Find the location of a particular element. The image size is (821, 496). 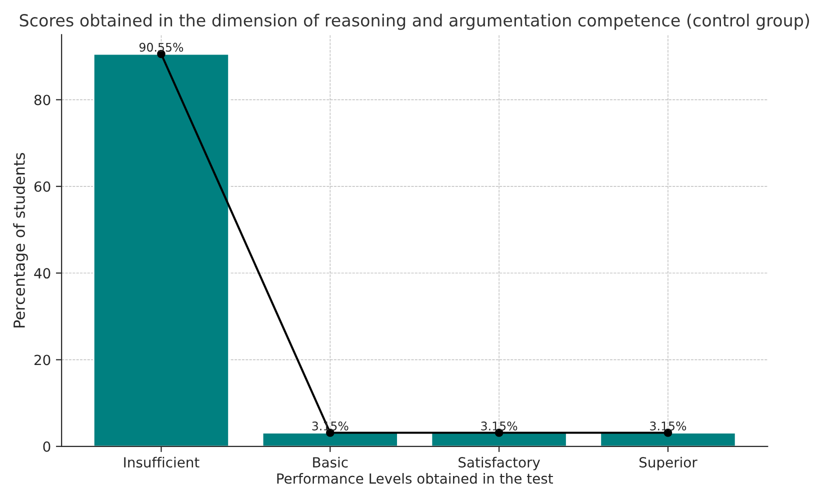

y-tick-label: 0 is located at coordinates (46, 446).